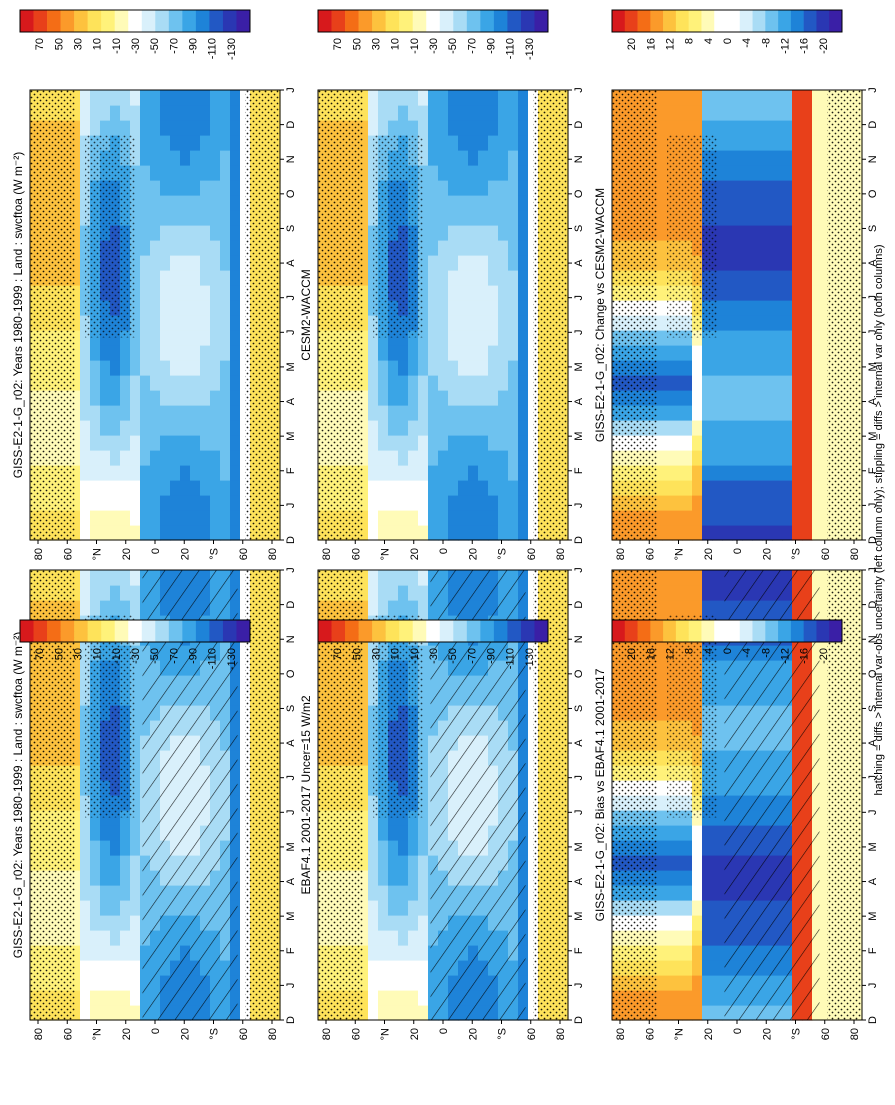  I want to click on lat-tick-label: 80, so click(327, 1034).